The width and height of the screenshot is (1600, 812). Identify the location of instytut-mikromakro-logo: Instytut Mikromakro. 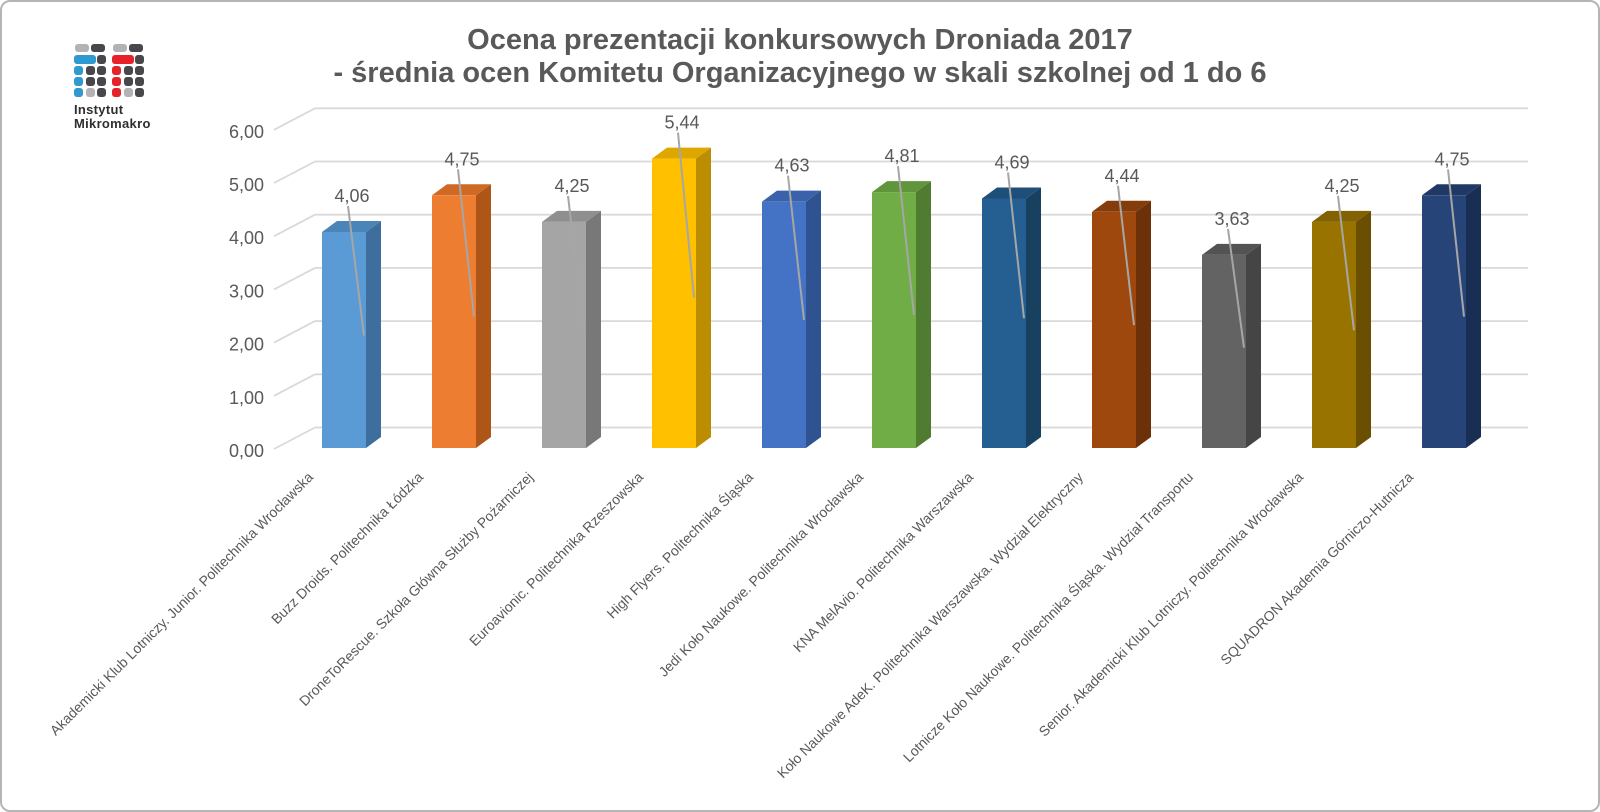
(154, 87).